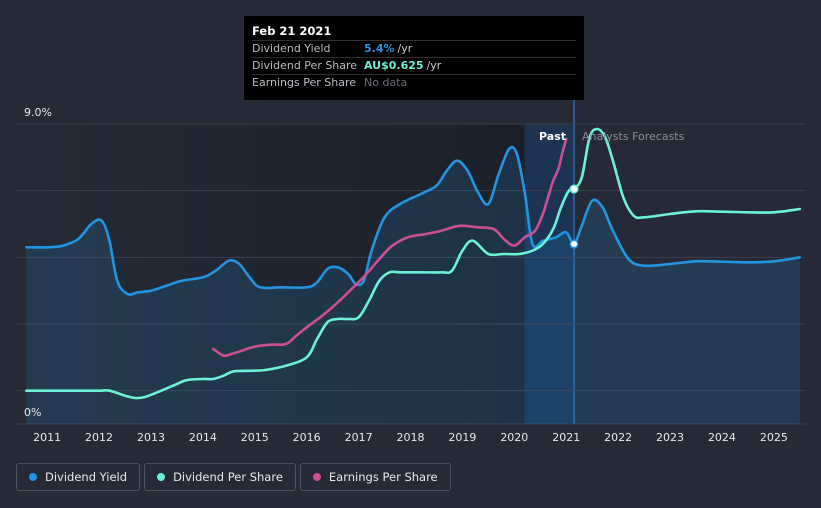 The height and width of the screenshot is (508, 821). Describe the element at coordinates (292, 31) in the screenshot. I see `tooltip-date: Feb 21 2021` at that location.